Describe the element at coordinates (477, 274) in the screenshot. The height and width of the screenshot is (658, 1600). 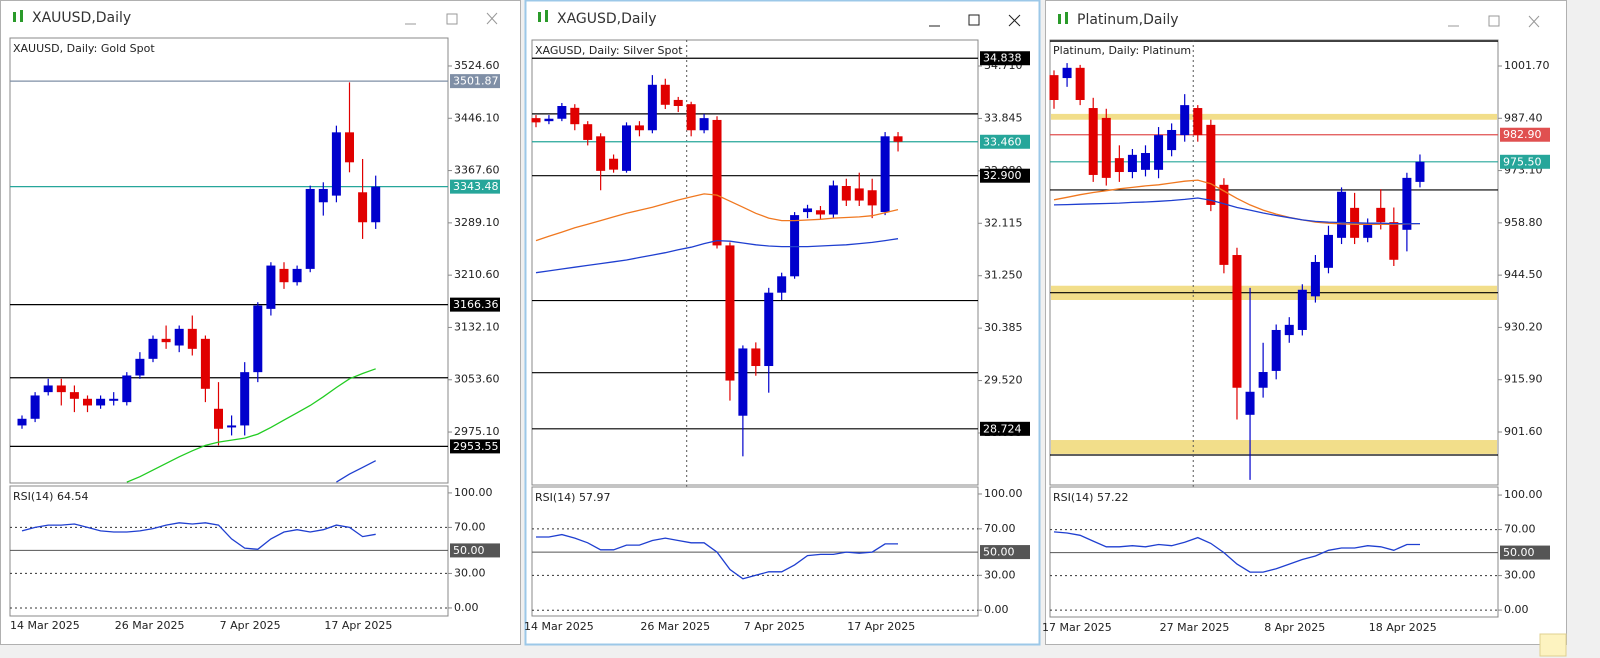
I see `y-tick-label: 3210.60` at that location.